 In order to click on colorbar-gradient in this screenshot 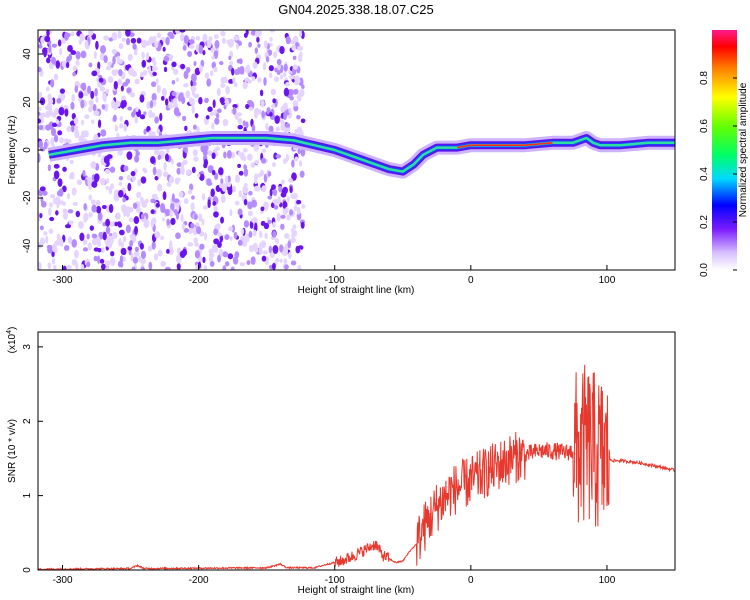, I will do `click(724, 150)`.